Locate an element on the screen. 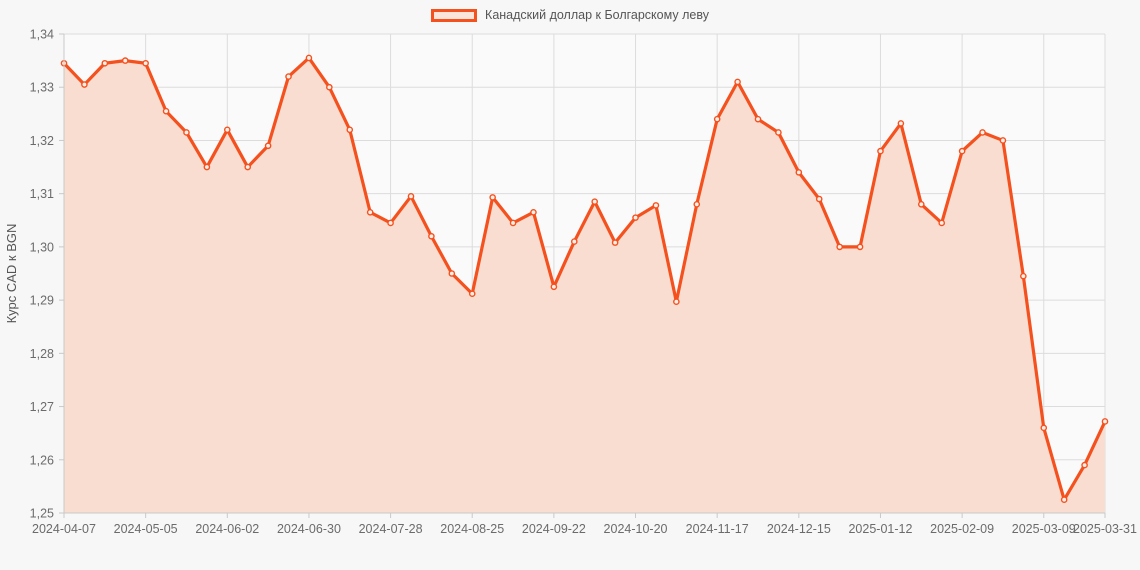 This screenshot has width=1140, height=570. y-axis-title-text: Курс CAD к BGN is located at coordinates (11, 274).